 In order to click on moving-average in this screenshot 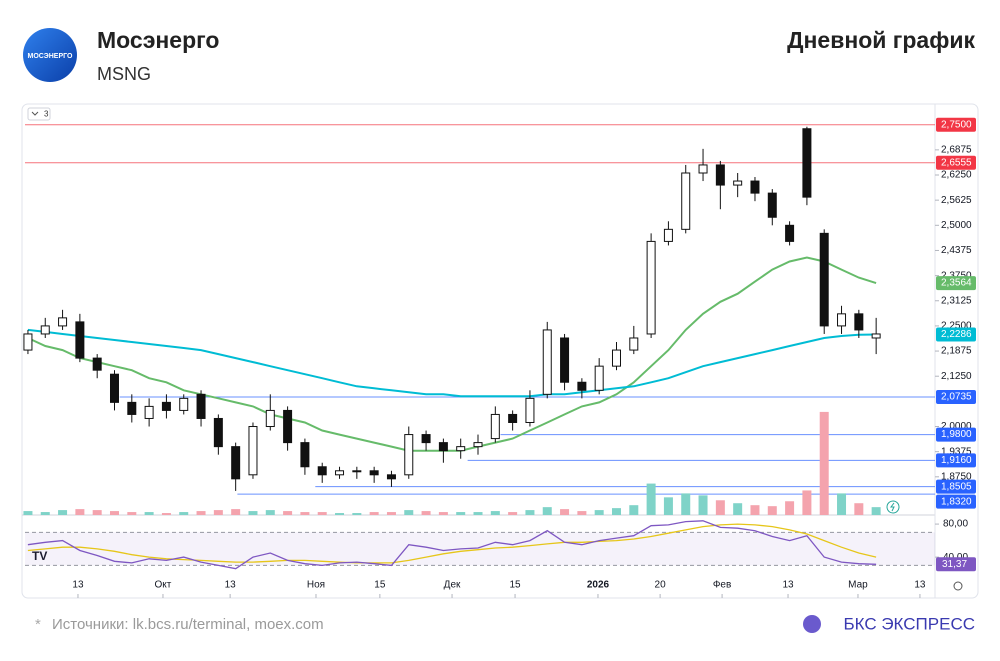, I will do `click(452, 363)`.